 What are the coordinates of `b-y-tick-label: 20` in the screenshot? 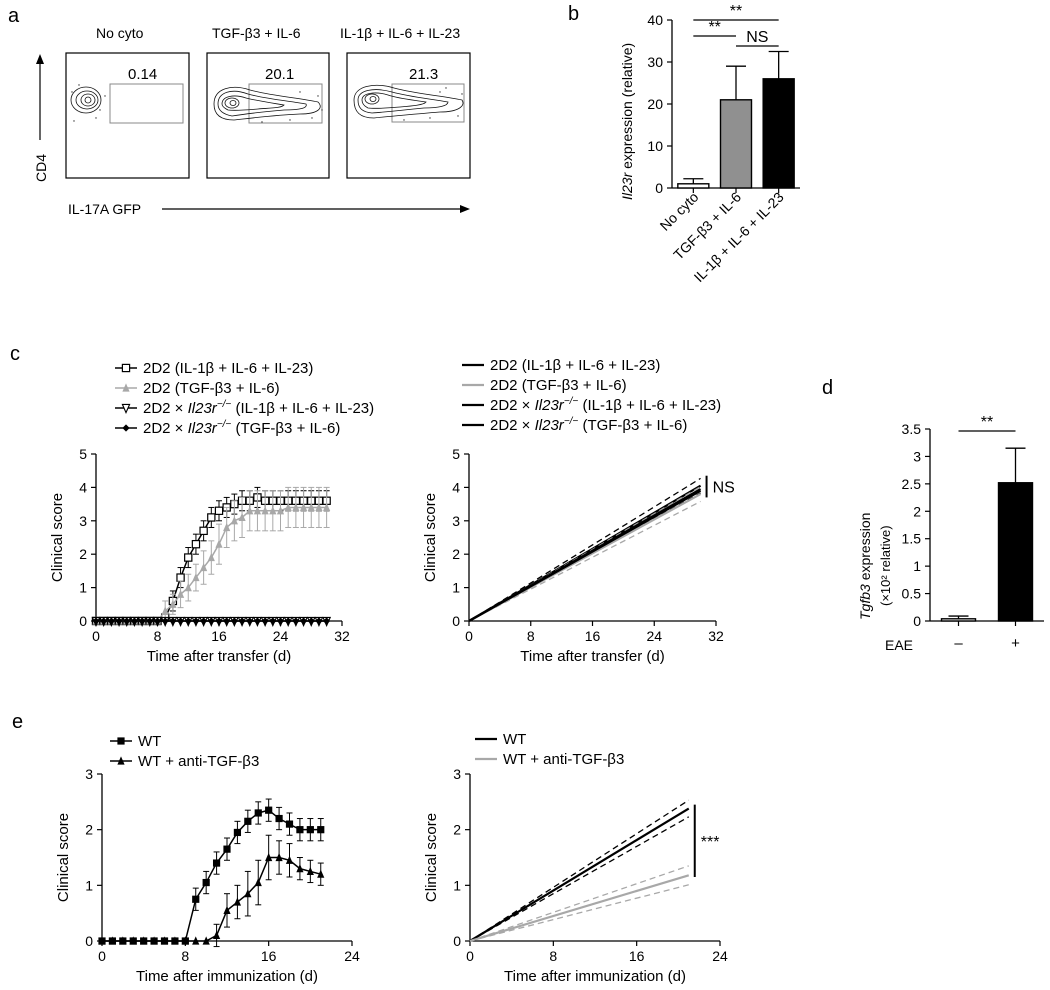 It's located at (655, 104).